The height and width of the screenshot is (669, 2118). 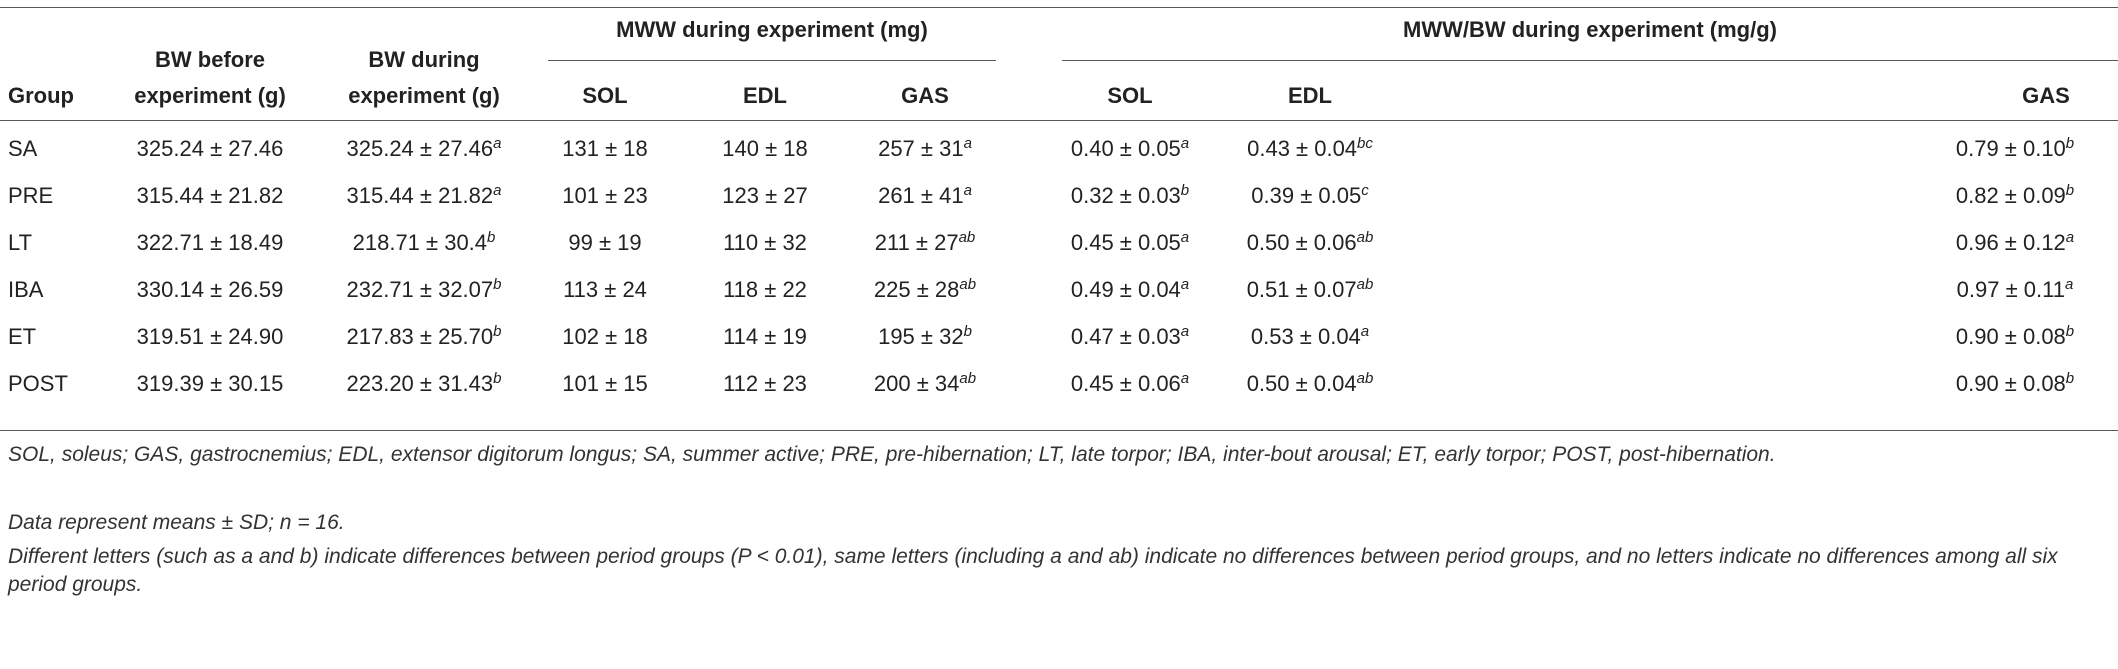 I want to click on cell-group: LT, so click(x=20, y=242).